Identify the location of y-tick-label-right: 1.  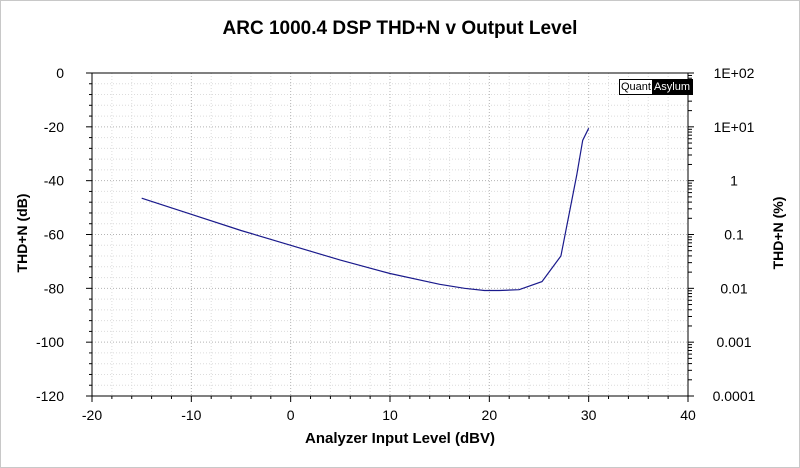
(734, 181).